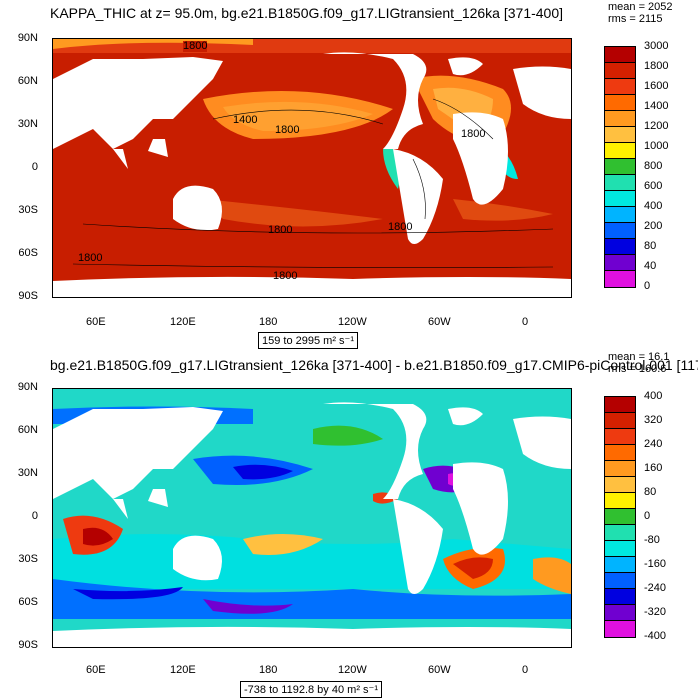  Describe the element at coordinates (656, 146) in the screenshot. I see `colorbar-tick-label: 1000` at that location.